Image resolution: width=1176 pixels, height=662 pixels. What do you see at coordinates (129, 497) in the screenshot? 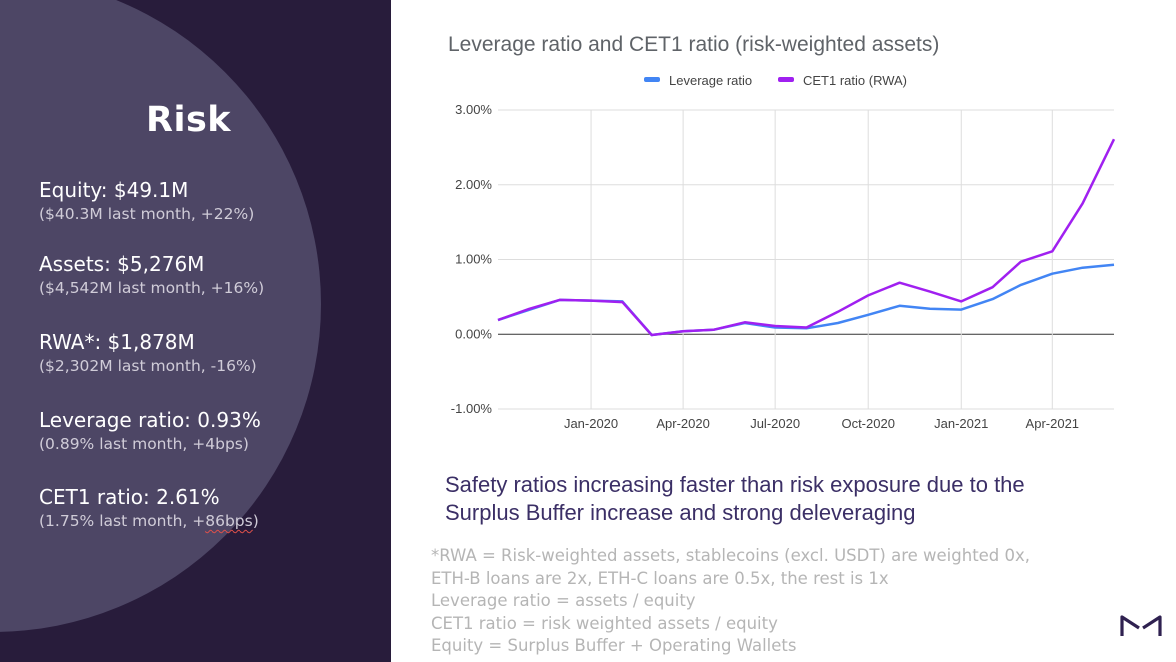
I see `stat-cet1-value: CET1 ratio: 2.61%` at bounding box center [129, 497].